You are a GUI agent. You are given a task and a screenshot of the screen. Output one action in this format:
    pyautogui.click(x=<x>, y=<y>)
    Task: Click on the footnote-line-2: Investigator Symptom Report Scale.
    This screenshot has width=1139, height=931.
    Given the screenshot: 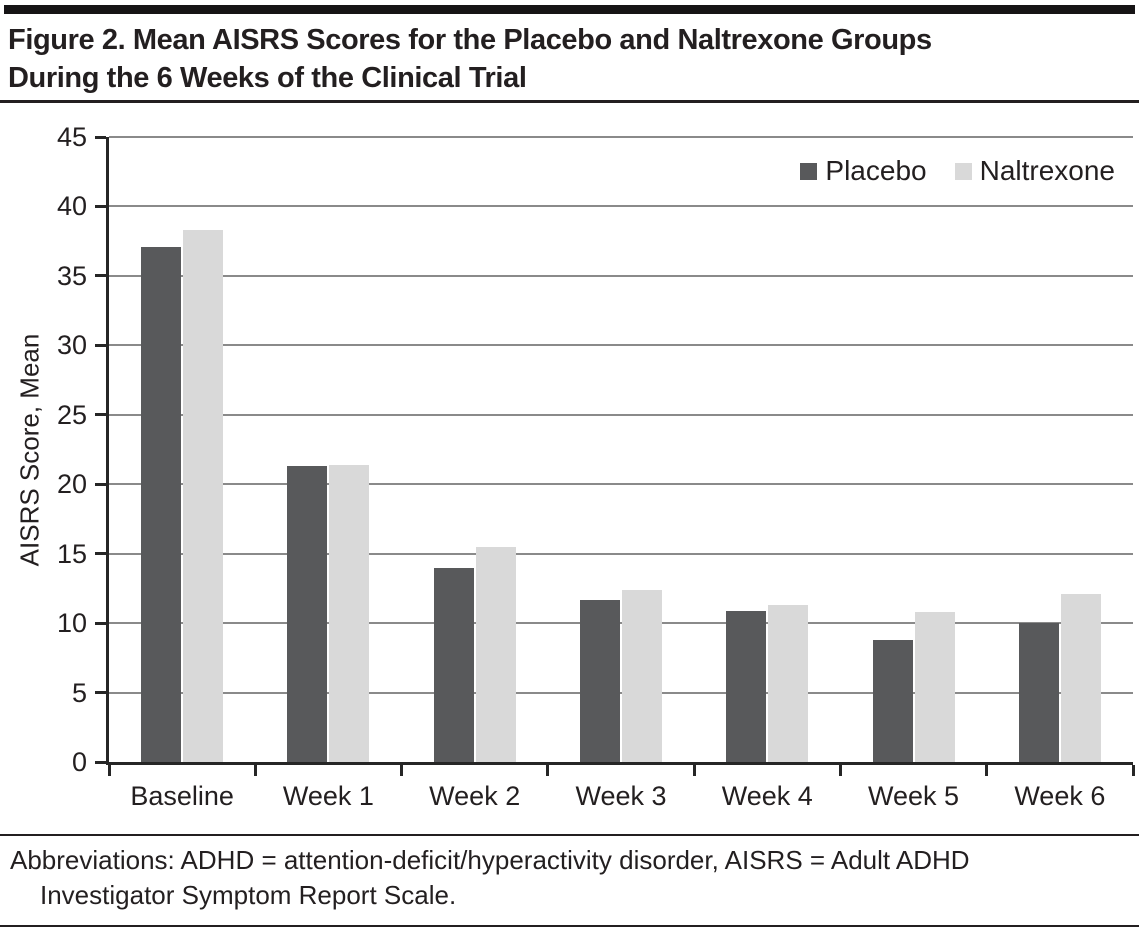 What is the action you would take?
    pyautogui.click(x=248, y=895)
    